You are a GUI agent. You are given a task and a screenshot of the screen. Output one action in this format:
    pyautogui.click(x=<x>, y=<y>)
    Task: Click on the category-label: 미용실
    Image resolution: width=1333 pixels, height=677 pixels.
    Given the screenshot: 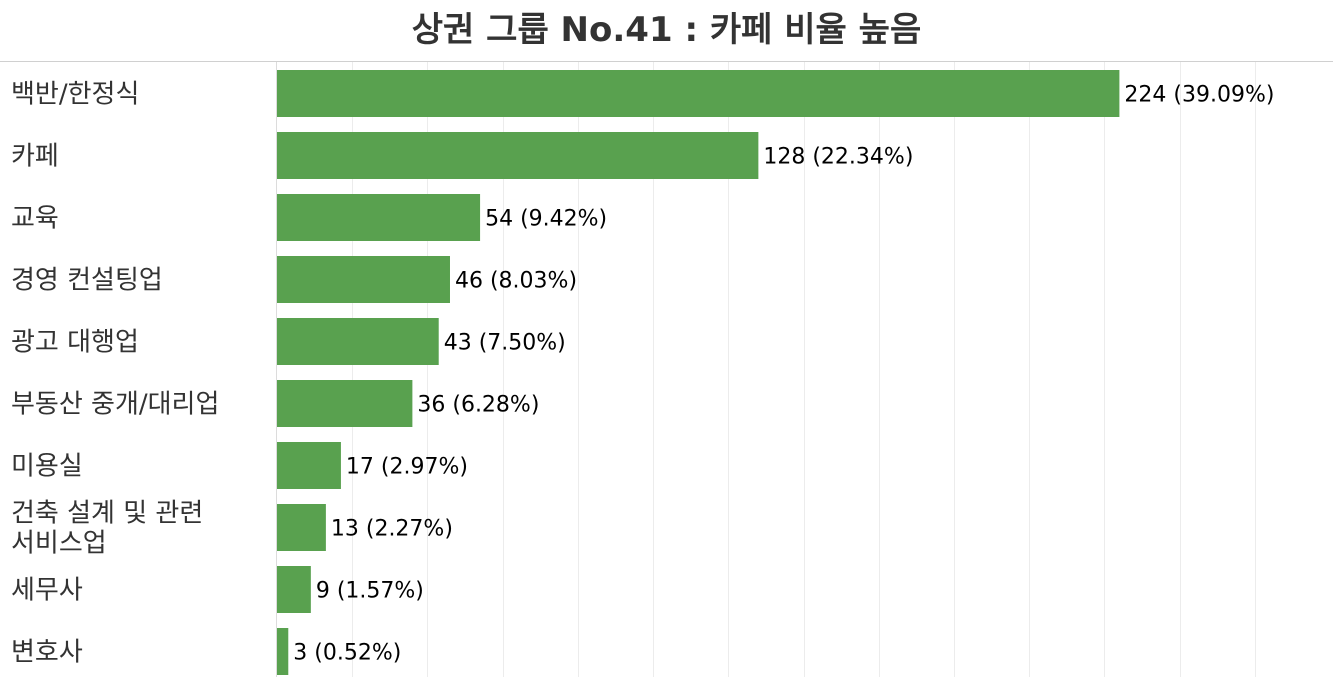 What is the action you would take?
    pyautogui.click(x=47, y=467)
    